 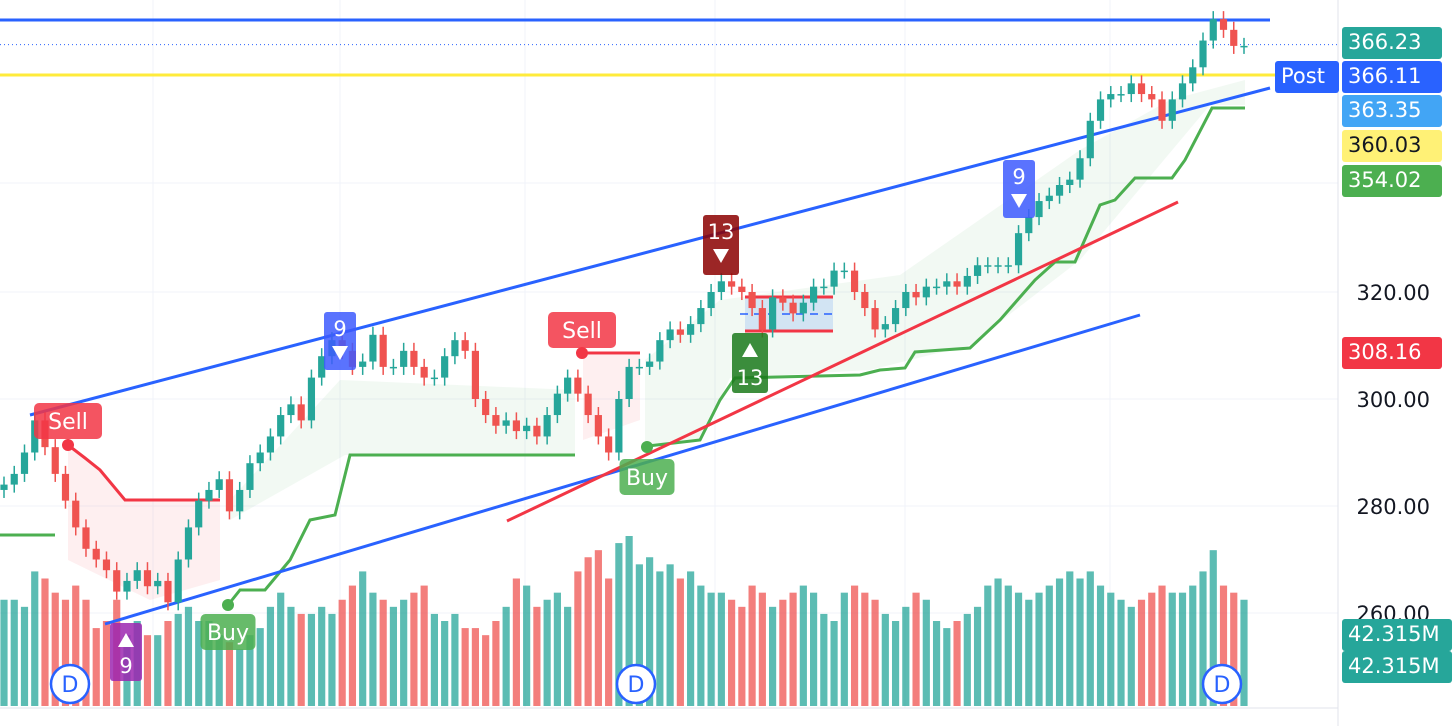 What do you see at coordinates (721, 232) in the screenshot?
I see `td-count-label: 13` at bounding box center [721, 232].